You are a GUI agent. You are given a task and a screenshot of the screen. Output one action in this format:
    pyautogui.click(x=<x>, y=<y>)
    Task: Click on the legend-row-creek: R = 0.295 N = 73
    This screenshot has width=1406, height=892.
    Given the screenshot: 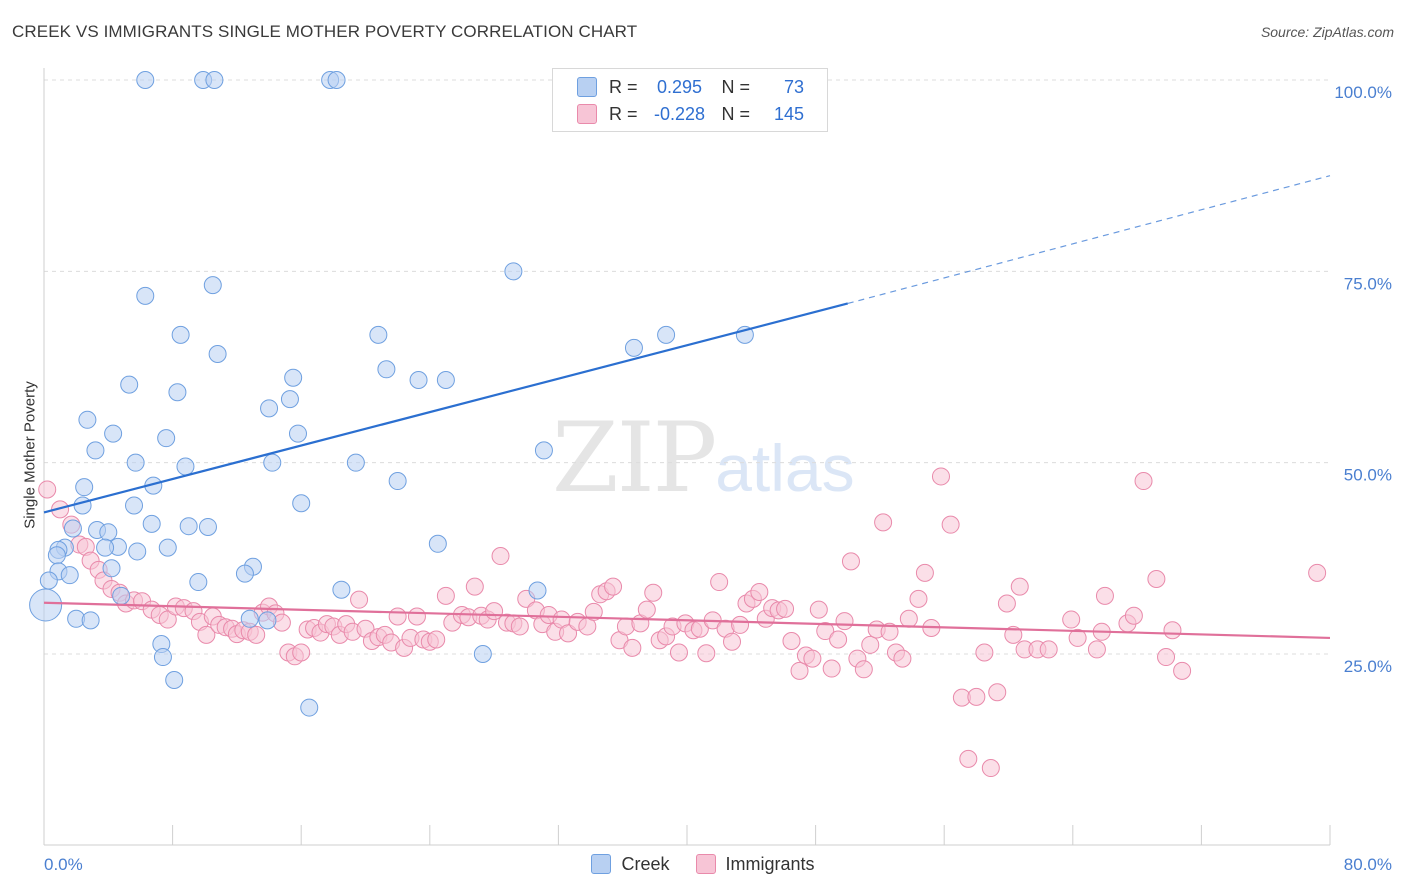 What is the action you would take?
    pyautogui.click(x=690, y=87)
    